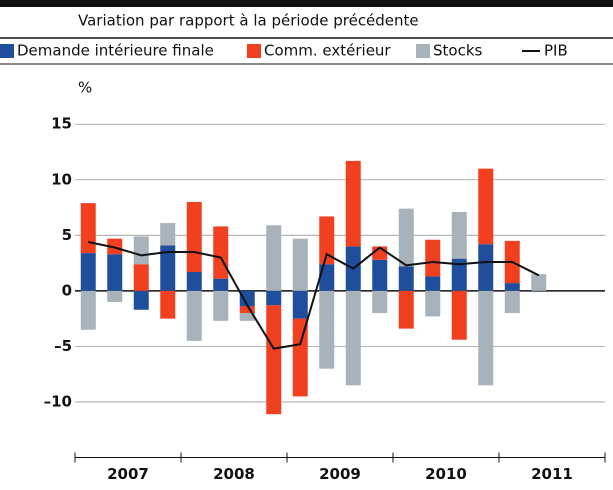 The width and height of the screenshot is (613, 490). What do you see at coordinates (446, 474) in the screenshot?
I see `x-tick-label: 2010` at bounding box center [446, 474].